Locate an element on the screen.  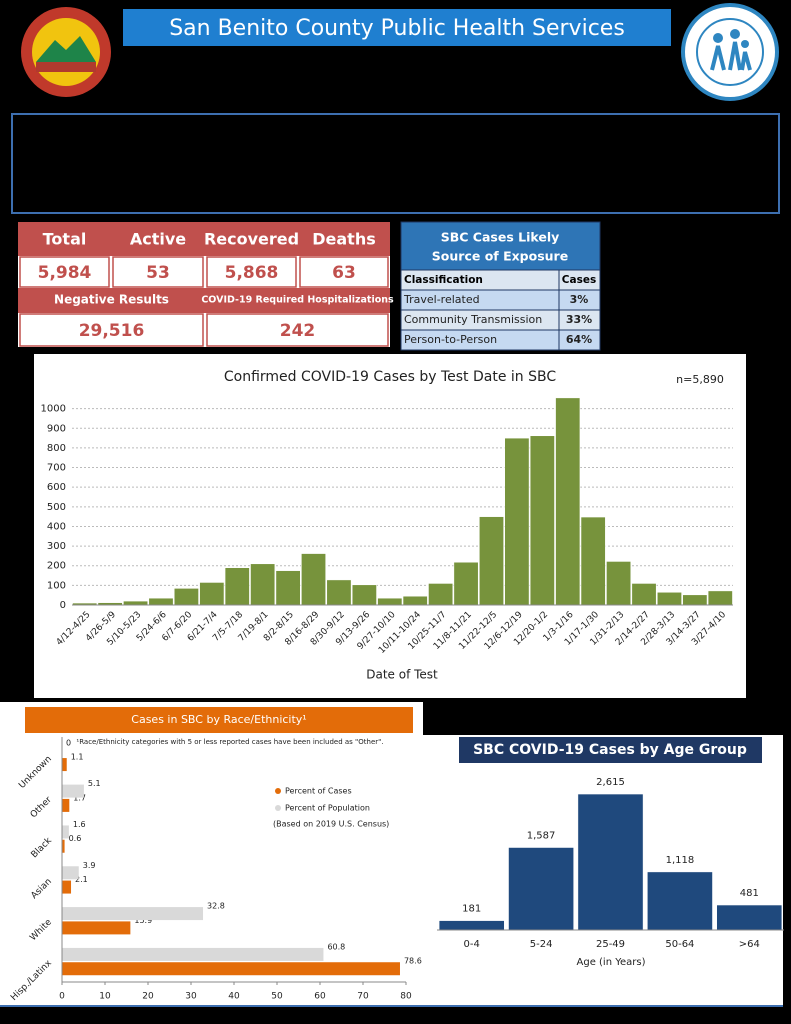
summary-label: Recovered is located at coordinates (251, 239).